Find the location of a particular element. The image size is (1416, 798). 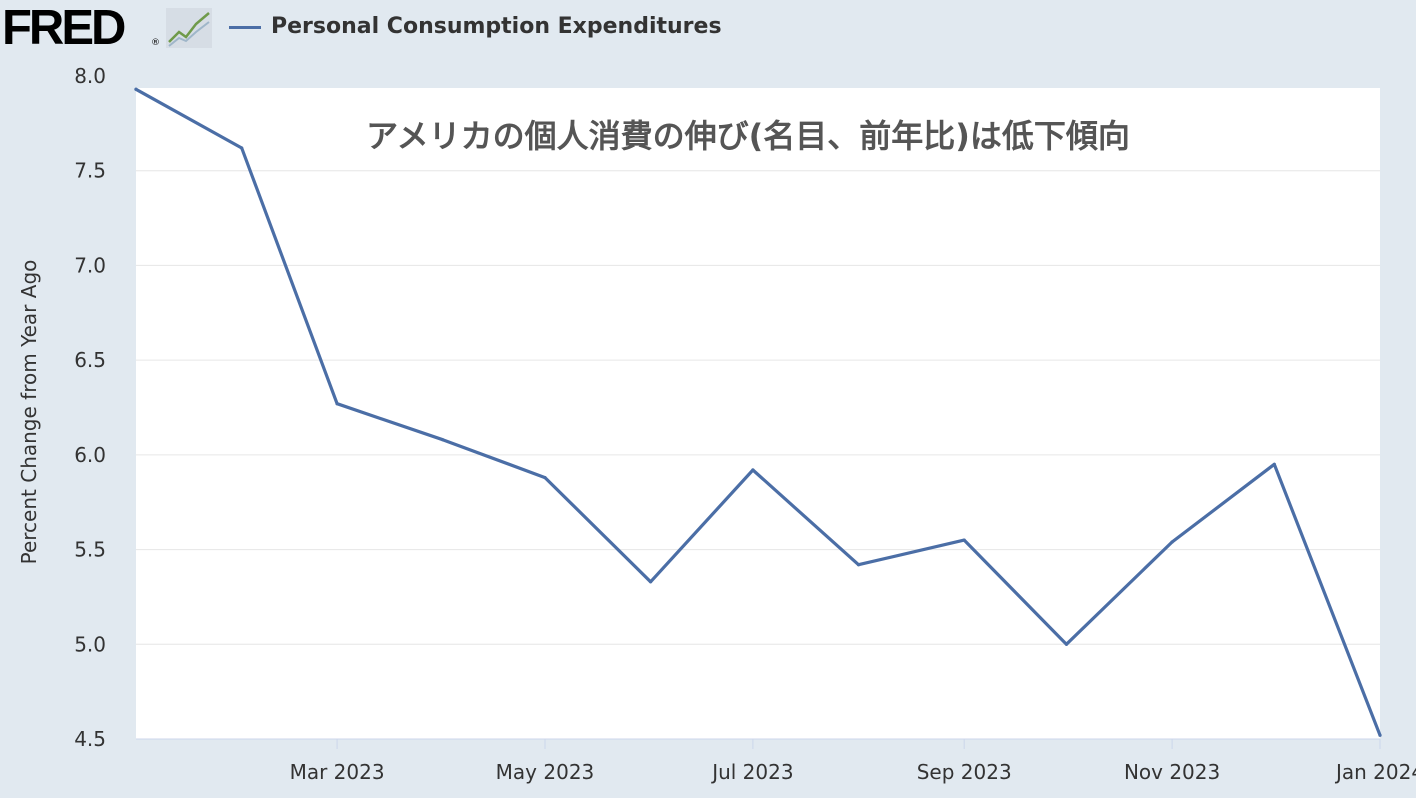

fred-registered-mark: ® is located at coordinates (155, 43).